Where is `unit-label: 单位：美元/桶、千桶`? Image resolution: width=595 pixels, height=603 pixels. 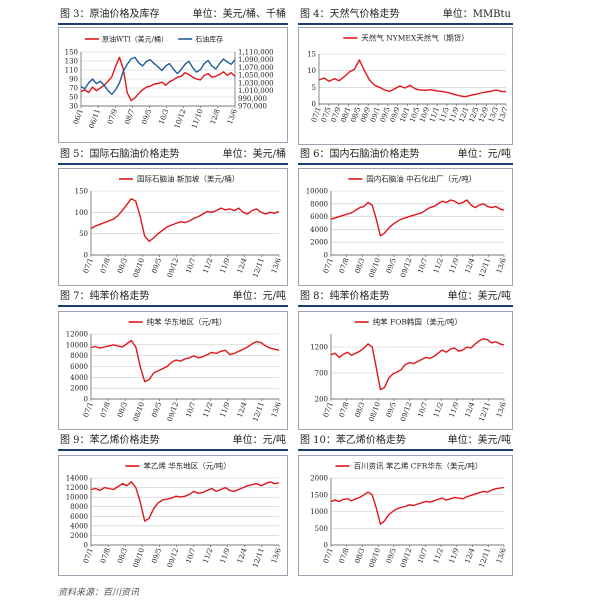
unit-label: 单位：美元/桶、千桶 is located at coordinates (239, 14).